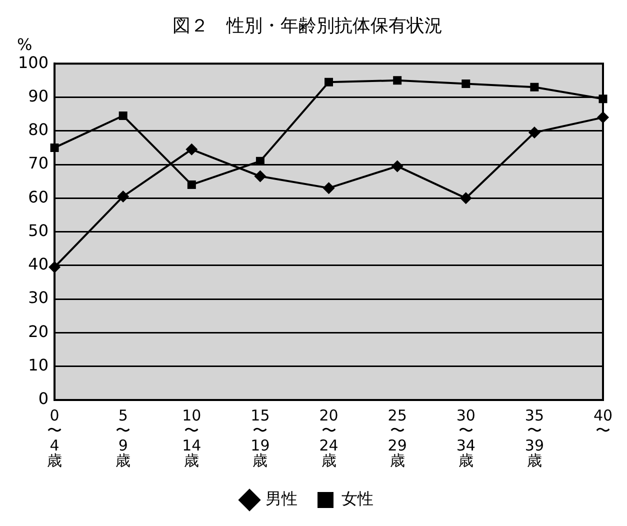  Describe the element at coordinates (38, 264) in the screenshot. I see `y-tick-label: 40` at that location.